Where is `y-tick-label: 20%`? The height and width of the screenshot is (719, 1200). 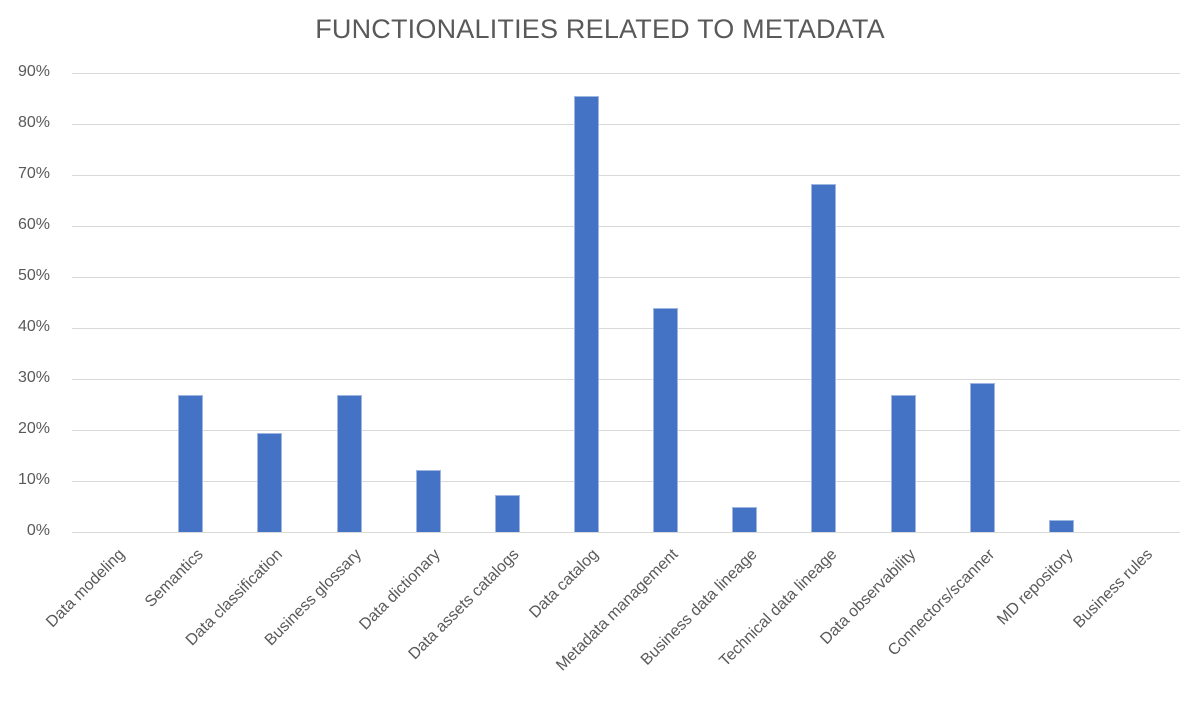 y-tick-label: 20% is located at coordinates (33, 428).